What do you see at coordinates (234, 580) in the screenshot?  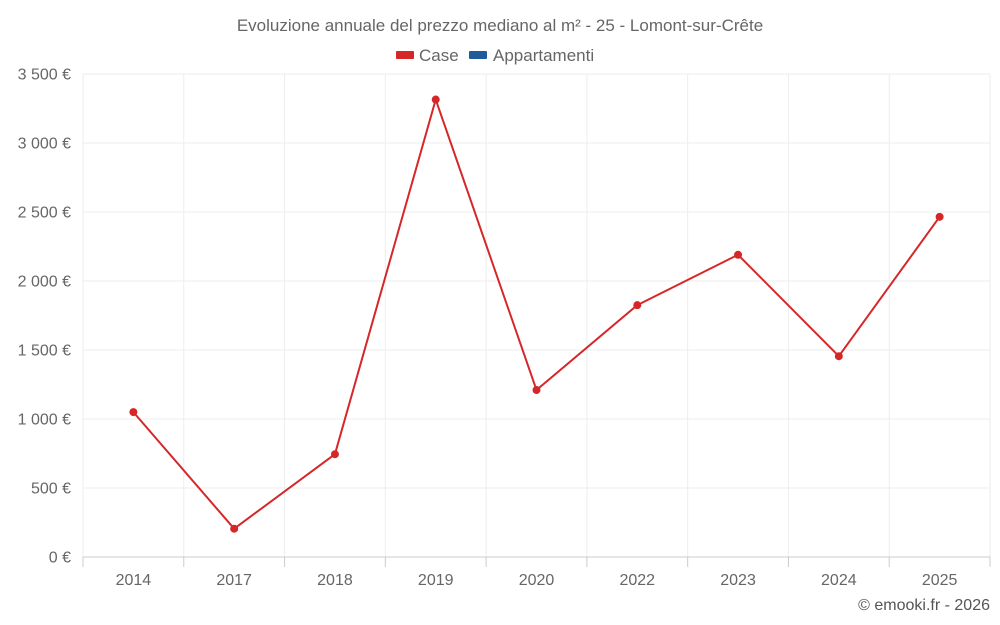 I see `x-tick-label: 2017` at bounding box center [234, 580].